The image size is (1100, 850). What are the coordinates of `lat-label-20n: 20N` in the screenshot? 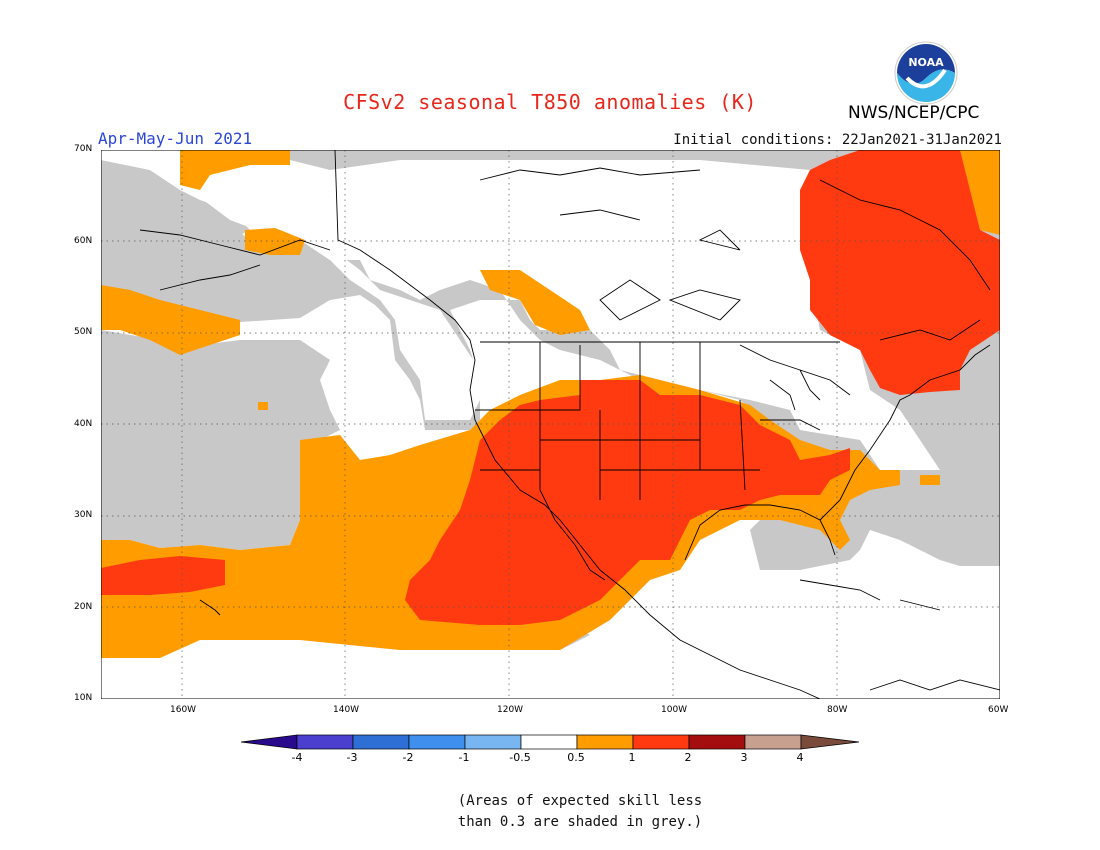 It's located at (83, 607).